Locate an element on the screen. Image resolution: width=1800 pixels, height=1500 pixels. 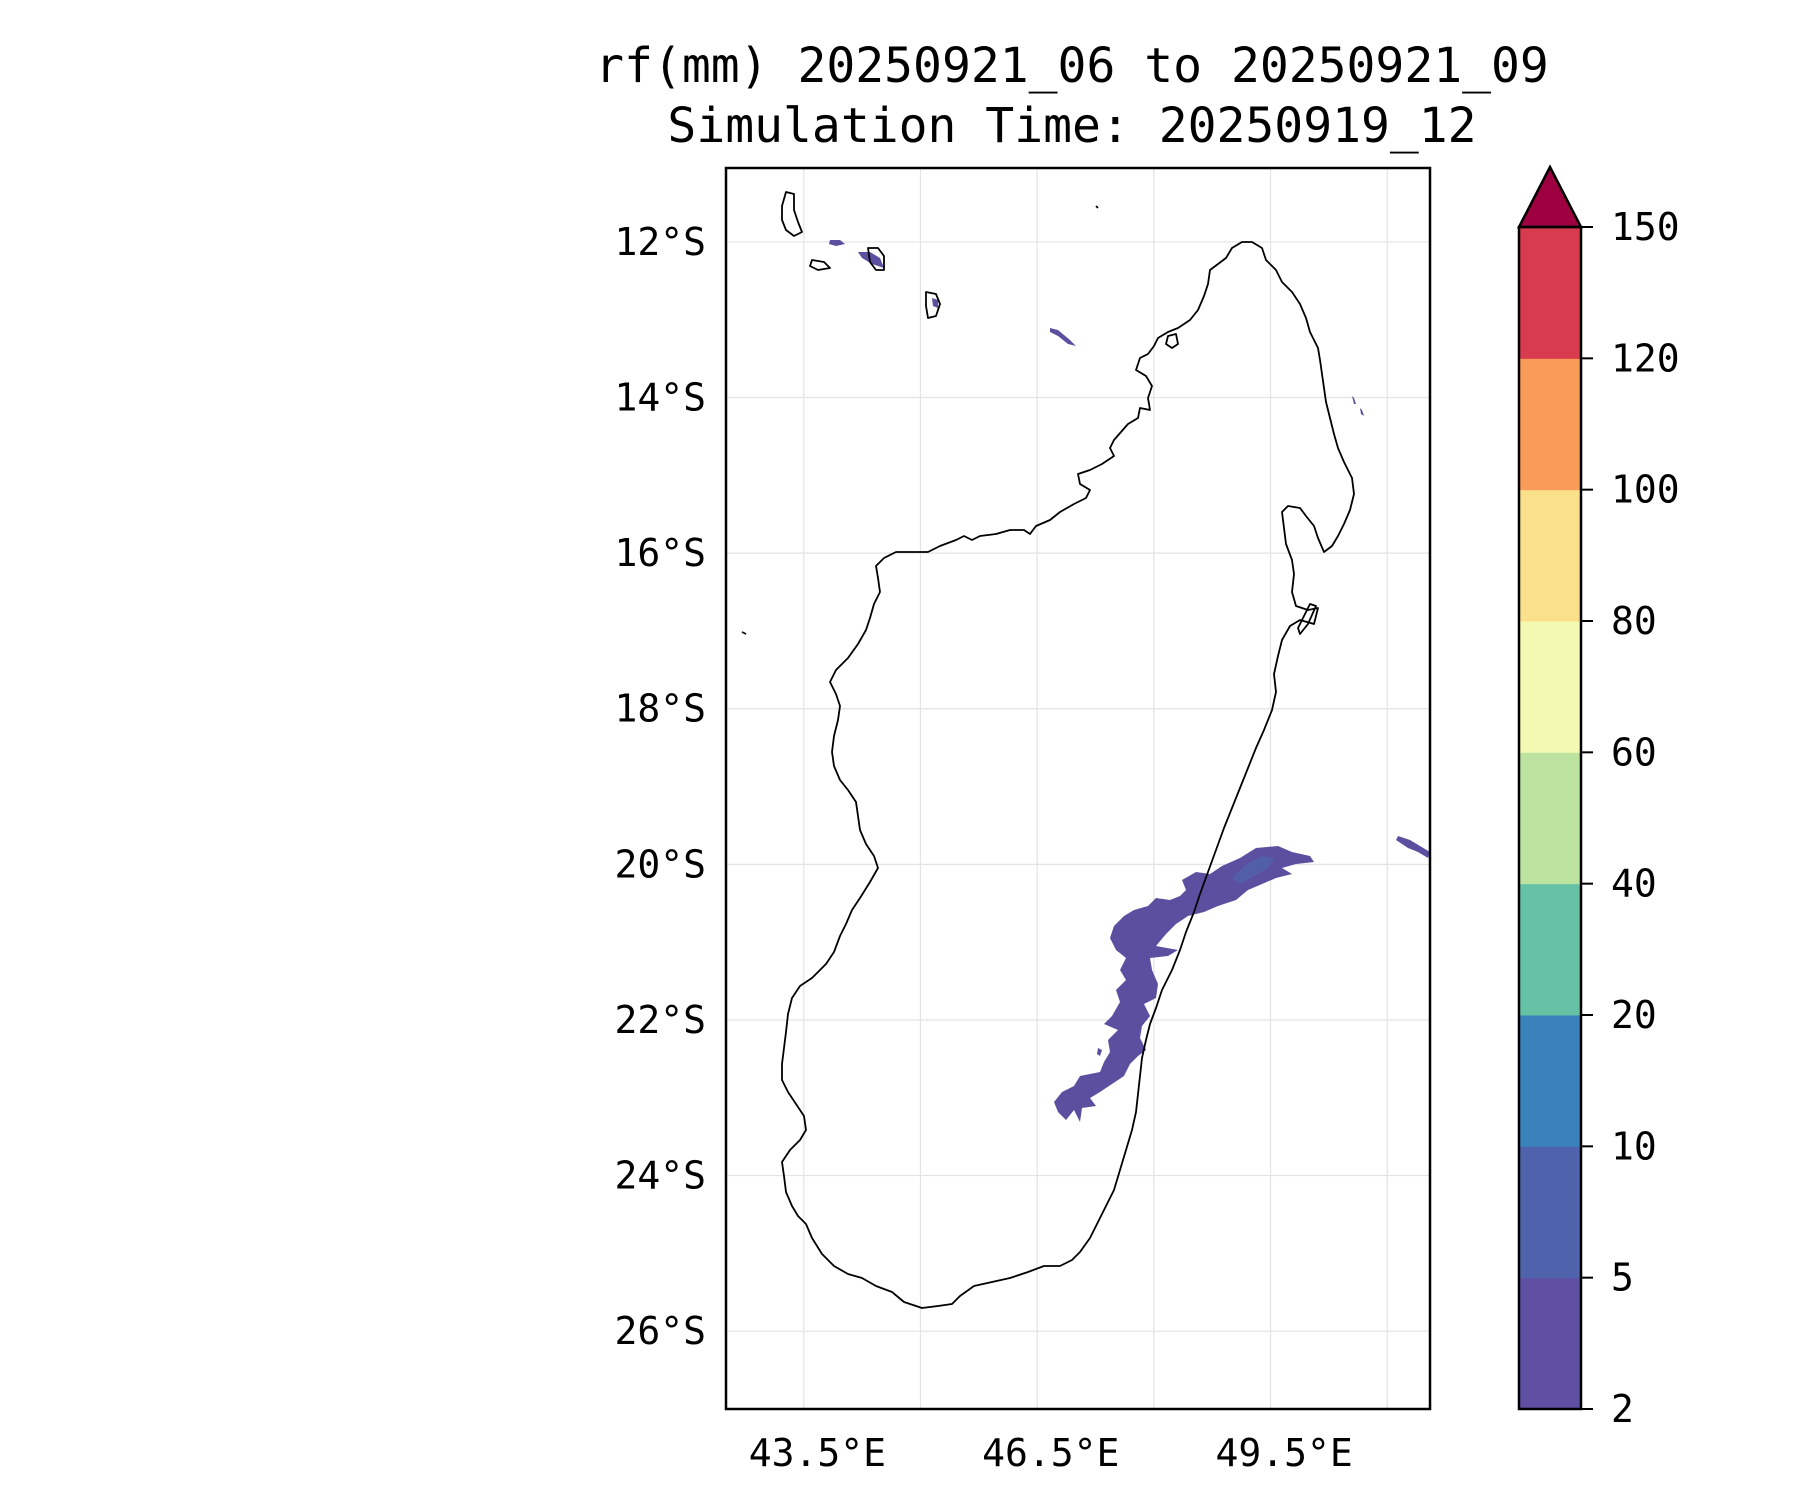
colorbar-frame is located at coordinates (1550, 818).